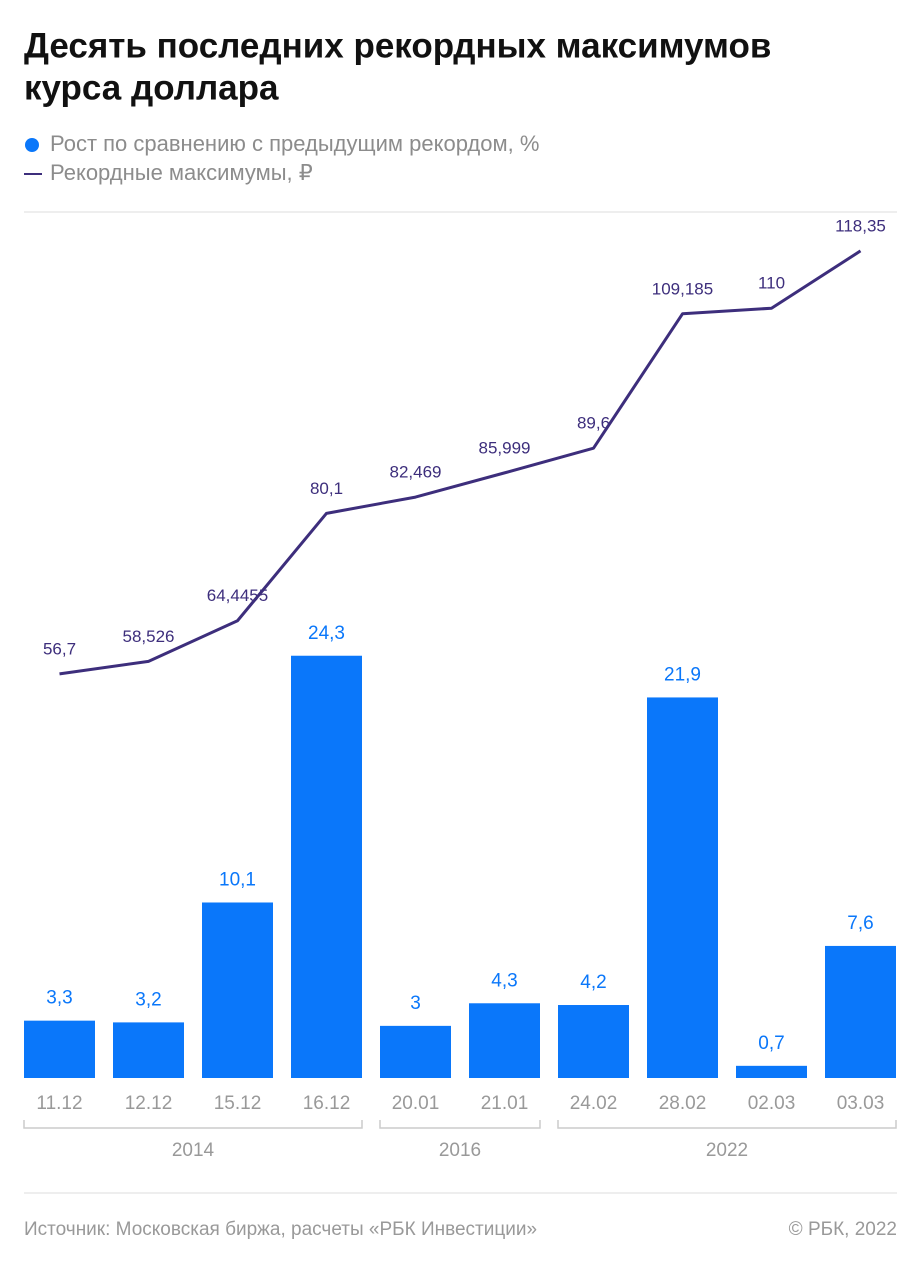  I want to click on data-label: 110, so click(771, 283).